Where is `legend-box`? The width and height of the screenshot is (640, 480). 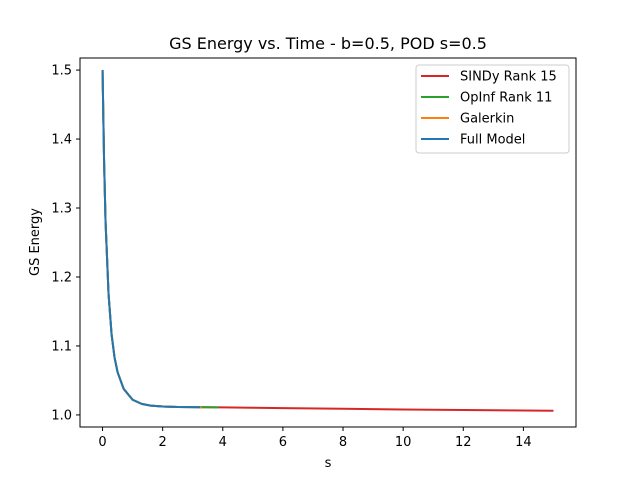
legend-box is located at coordinates (492, 109).